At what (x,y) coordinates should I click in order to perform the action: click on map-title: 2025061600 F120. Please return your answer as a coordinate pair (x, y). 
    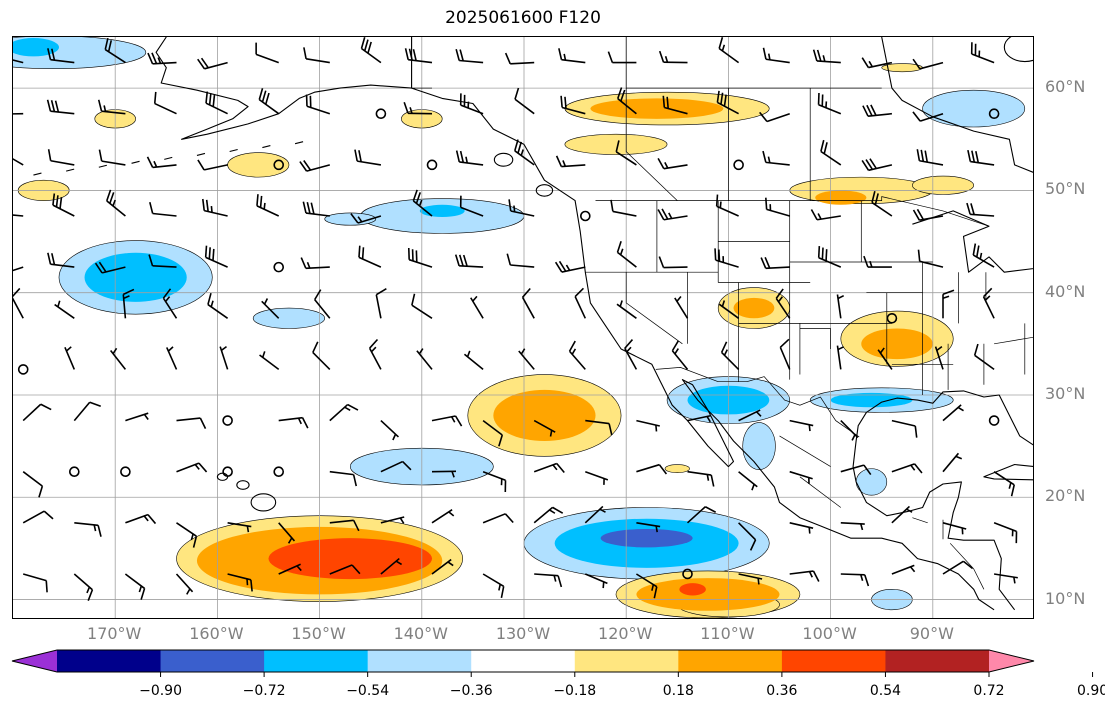
    Looking at the image, I should click on (523, 18).